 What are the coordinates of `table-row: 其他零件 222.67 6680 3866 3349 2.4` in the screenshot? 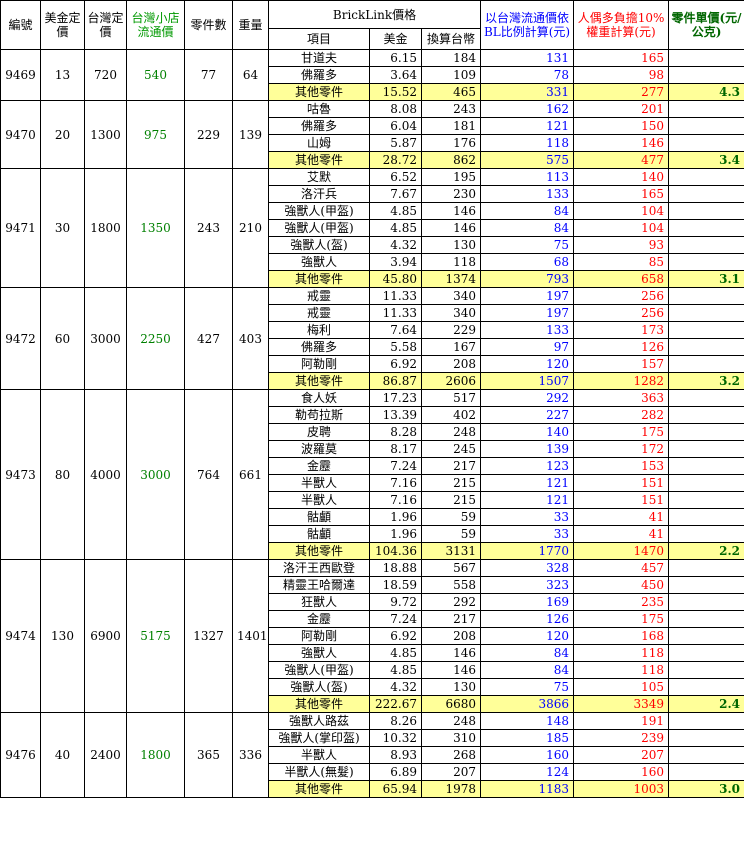 It's located at (372, 704).